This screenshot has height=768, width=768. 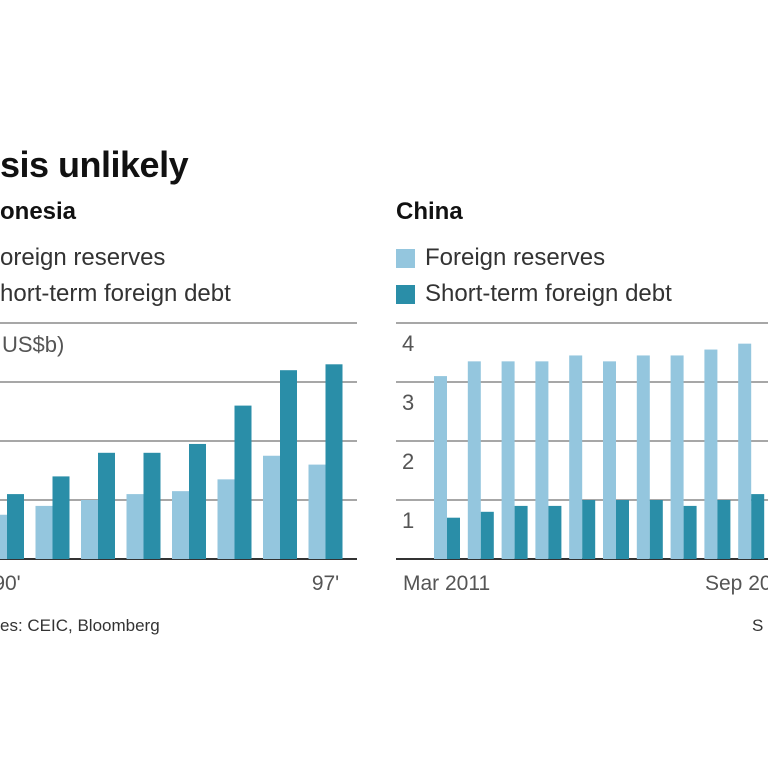 I want to click on source-note-left: es: CEIC, Bloomberg, so click(x=80, y=625).